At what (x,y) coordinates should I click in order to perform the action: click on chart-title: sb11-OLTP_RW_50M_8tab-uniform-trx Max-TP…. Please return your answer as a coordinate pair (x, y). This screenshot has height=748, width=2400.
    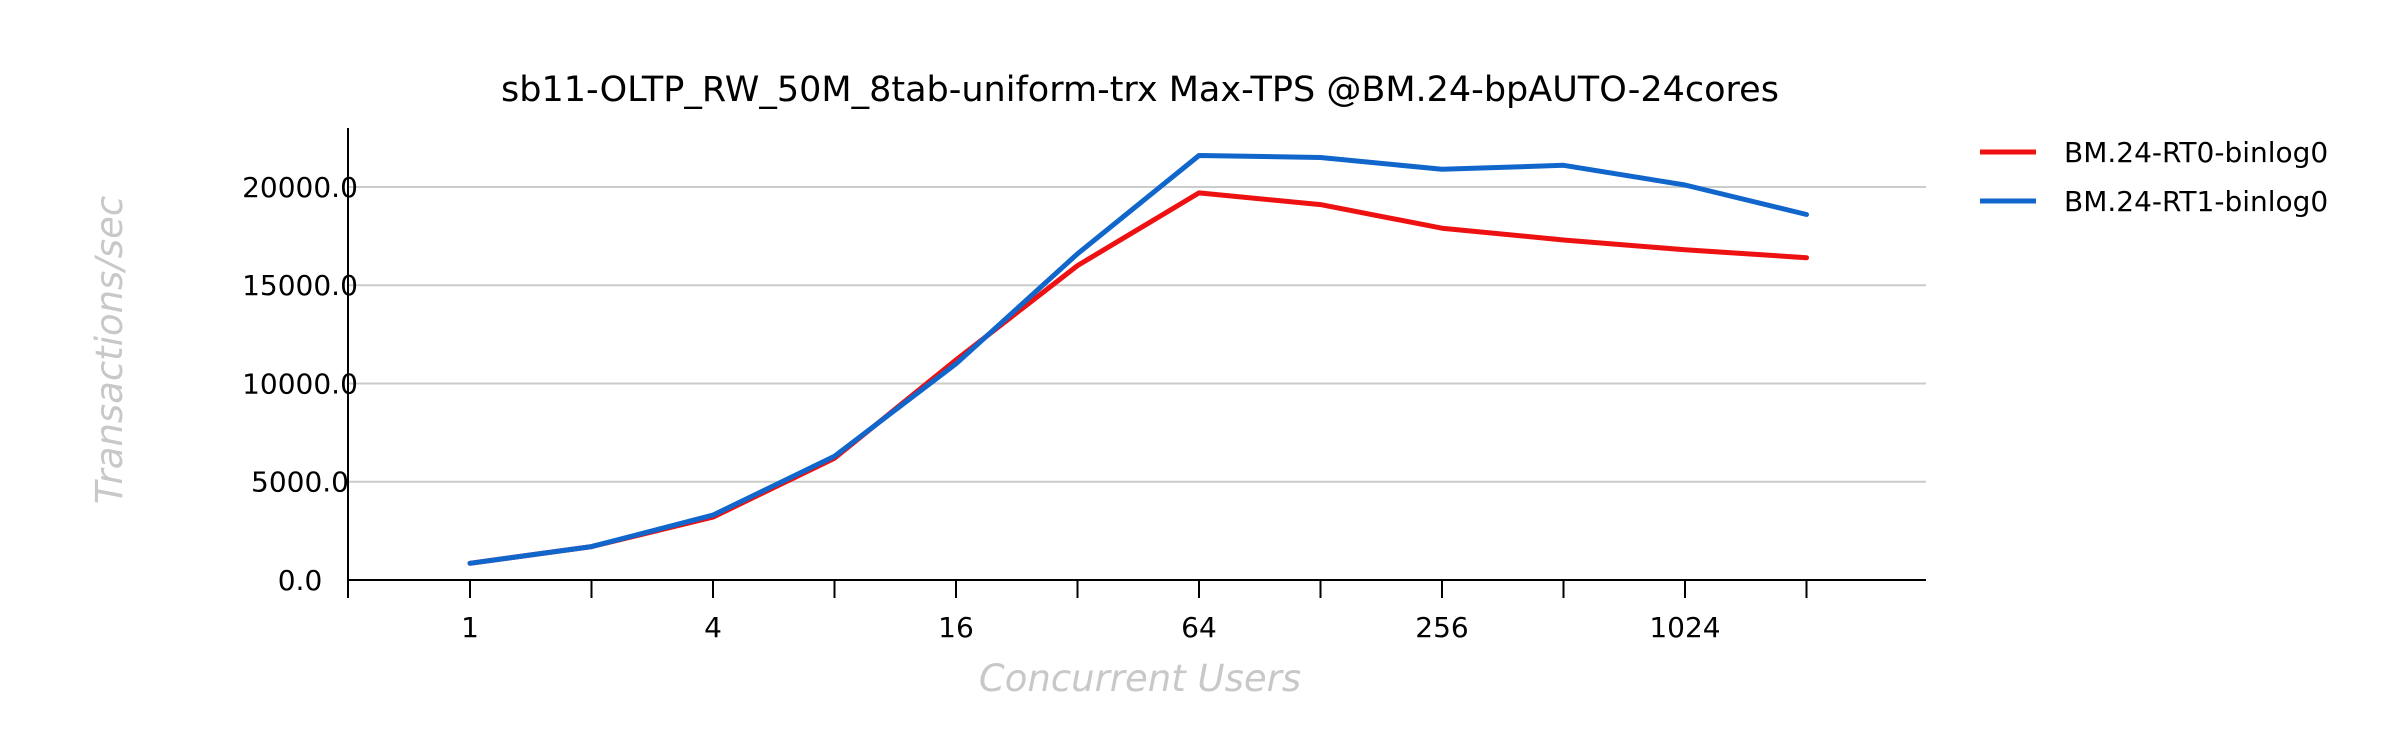
    Looking at the image, I should click on (1140, 90).